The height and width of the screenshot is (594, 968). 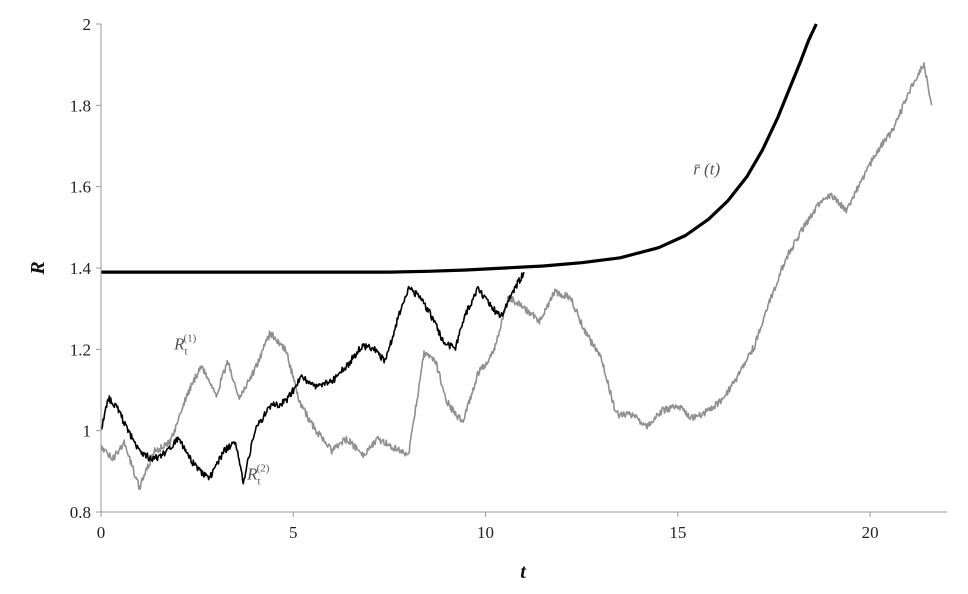 What do you see at coordinates (87, 24) in the screenshot?
I see `y-tick-label: 2` at bounding box center [87, 24].